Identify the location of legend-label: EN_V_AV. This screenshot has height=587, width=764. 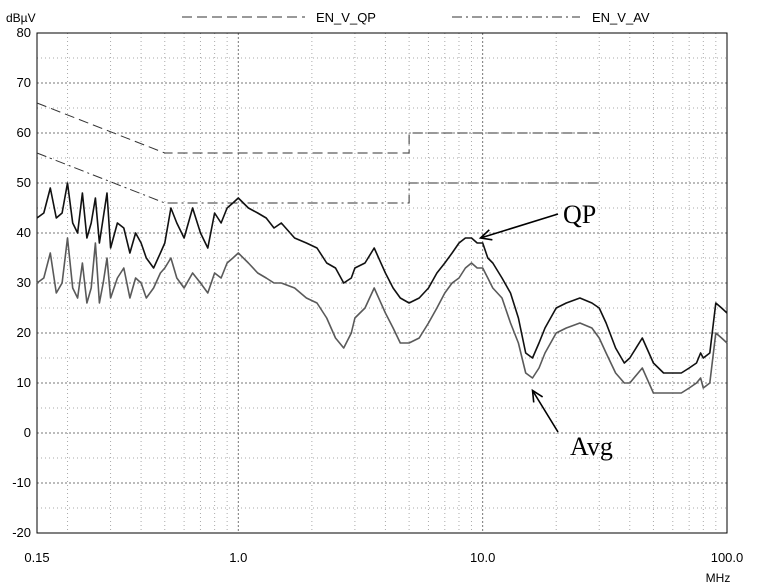
(621, 17).